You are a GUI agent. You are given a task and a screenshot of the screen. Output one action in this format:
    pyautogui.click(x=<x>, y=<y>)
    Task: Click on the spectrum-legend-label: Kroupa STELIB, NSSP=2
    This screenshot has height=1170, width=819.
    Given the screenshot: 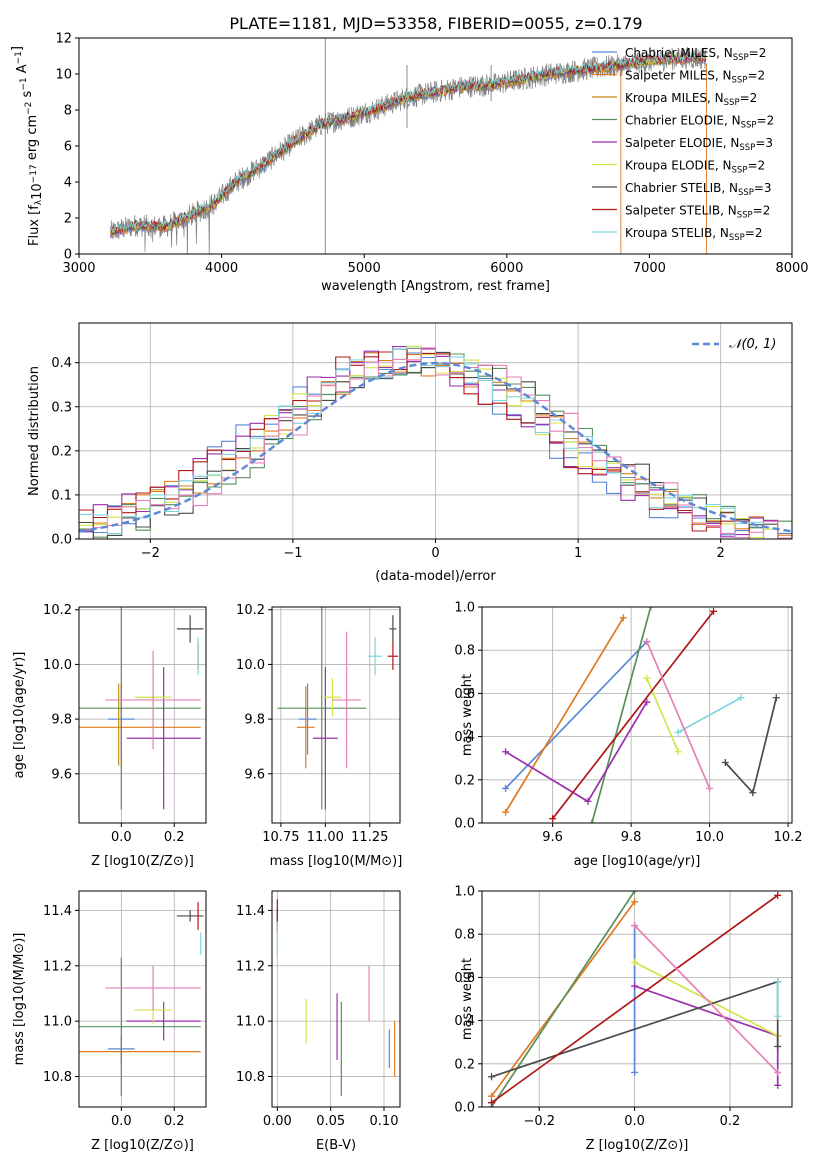 What is the action you would take?
    pyautogui.click(x=694, y=234)
    